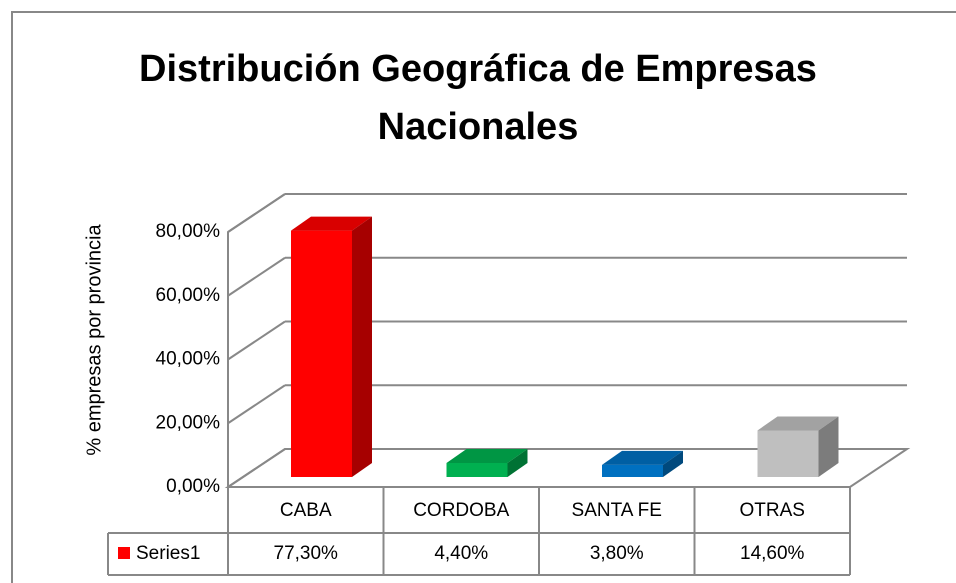  Describe the element at coordinates (617, 553) in the screenshot. I see `value-label: 3,80%` at that location.